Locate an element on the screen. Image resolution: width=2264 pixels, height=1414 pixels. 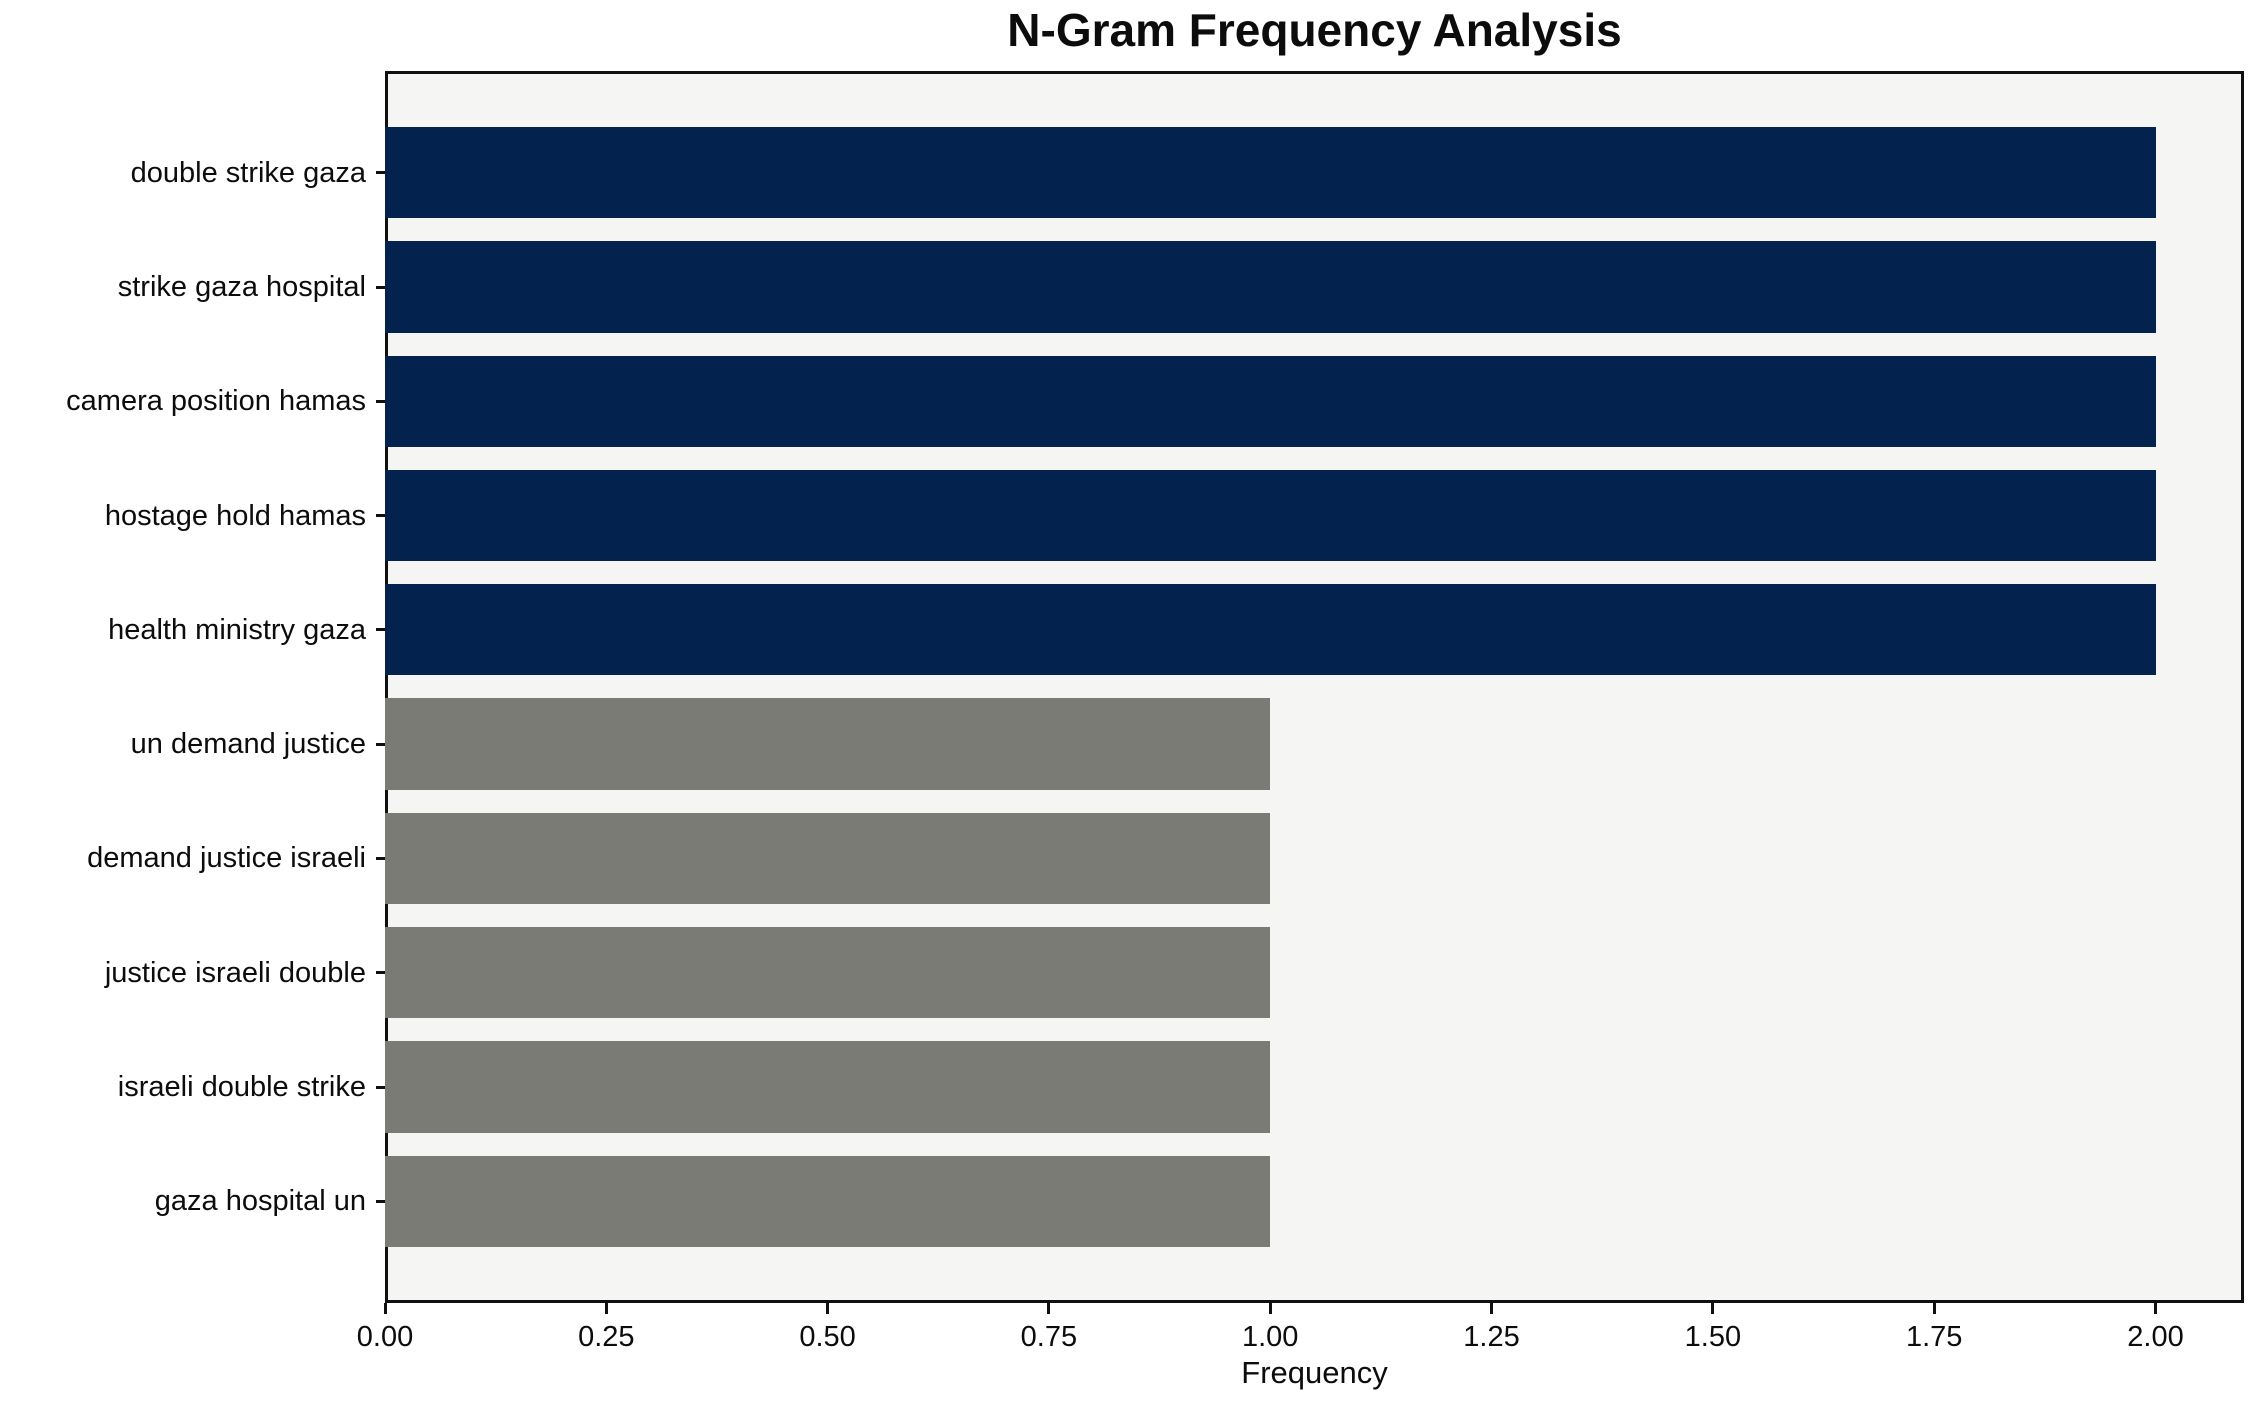
y-tick-label: un demand justice is located at coordinates (248, 744).